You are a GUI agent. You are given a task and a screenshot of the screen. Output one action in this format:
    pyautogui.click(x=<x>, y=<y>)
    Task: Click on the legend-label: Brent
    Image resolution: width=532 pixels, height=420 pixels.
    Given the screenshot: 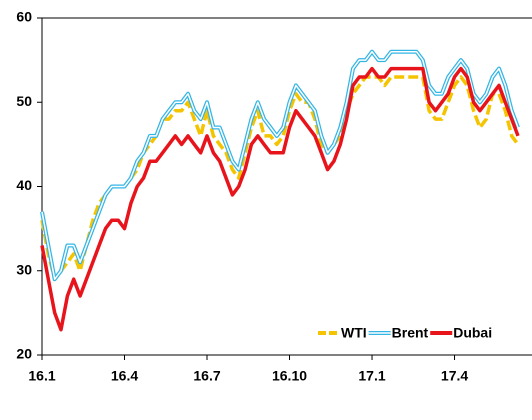 What is the action you would take?
    pyautogui.click(x=410, y=333)
    